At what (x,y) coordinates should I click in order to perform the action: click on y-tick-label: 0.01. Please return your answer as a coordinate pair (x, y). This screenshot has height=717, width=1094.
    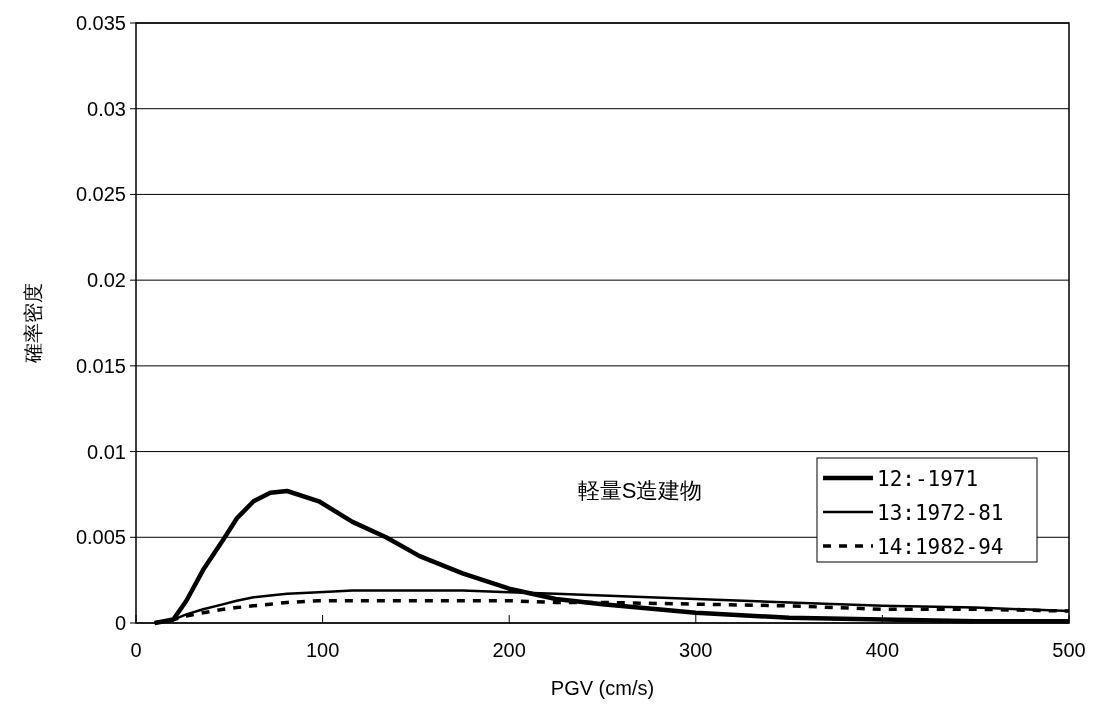
    Looking at the image, I should click on (106, 451).